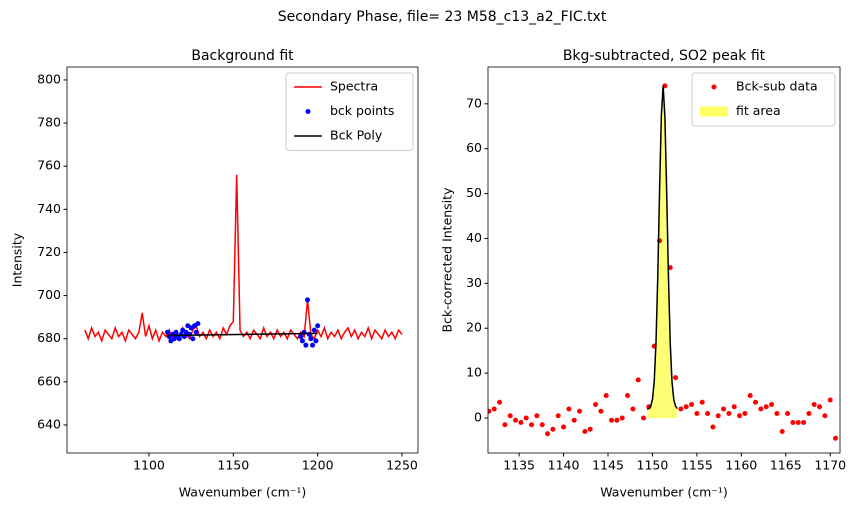 The image size is (857, 517). Describe the element at coordinates (149, 465) in the screenshot. I see `x-tick-label: 1100` at that location.